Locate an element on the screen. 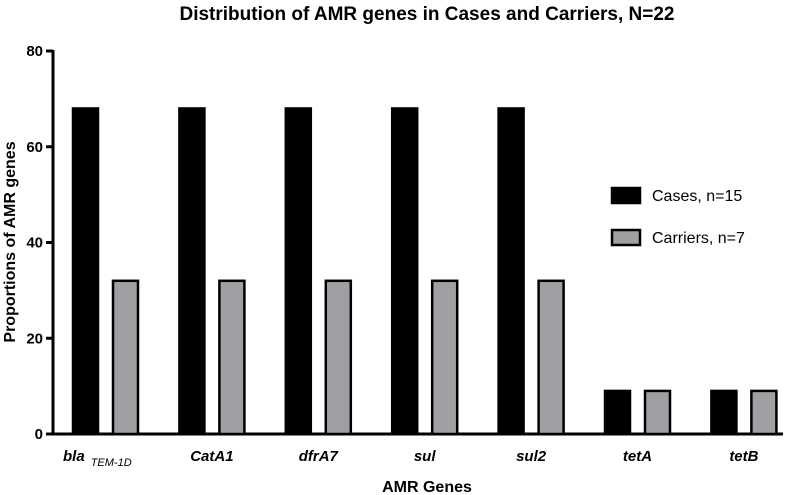  y-tick-label: 40 is located at coordinates (34, 243).